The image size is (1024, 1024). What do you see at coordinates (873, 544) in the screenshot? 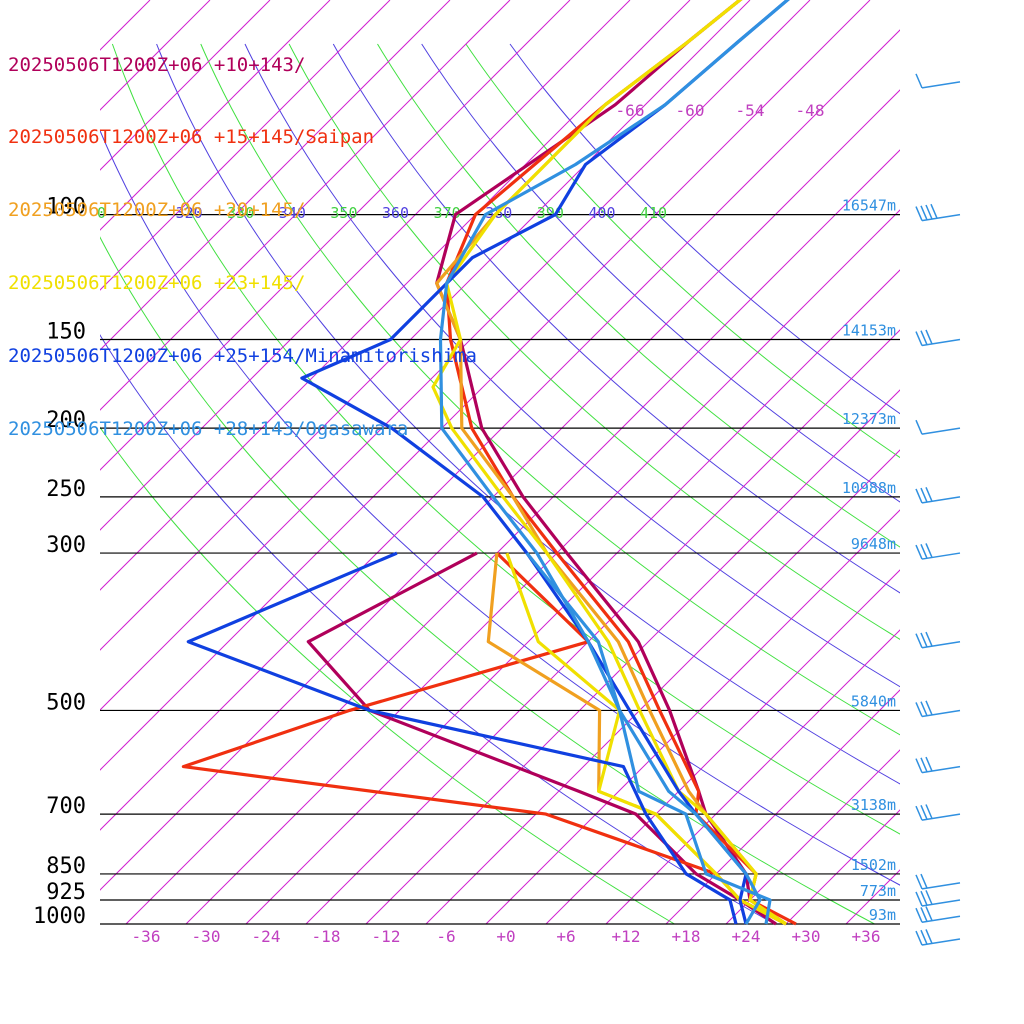
I see `height-label: 9648m` at bounding box center [873, 544].